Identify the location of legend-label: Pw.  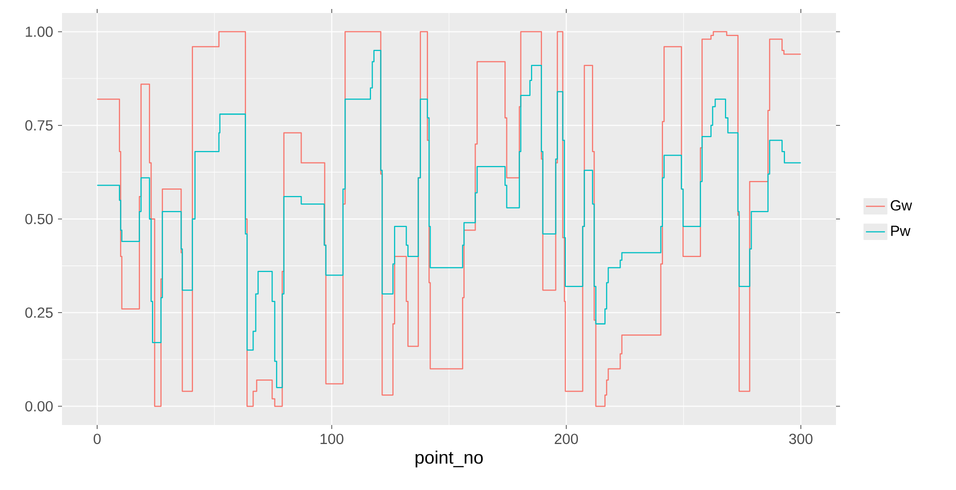
(900, 231).